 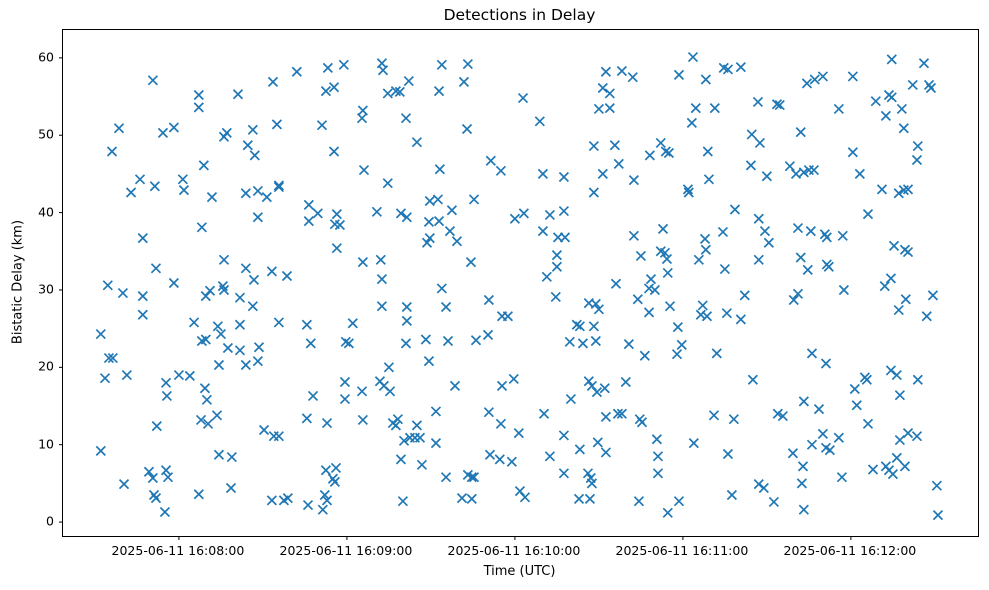 I want to click on y-tick-label: 10, so click(x=46, y=444).